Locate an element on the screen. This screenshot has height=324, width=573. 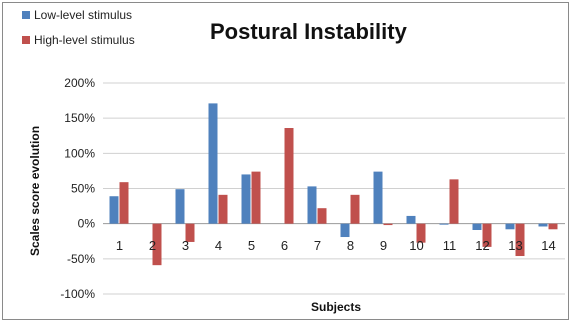
x-category-label: 6 is located at coordinates (284, 245).